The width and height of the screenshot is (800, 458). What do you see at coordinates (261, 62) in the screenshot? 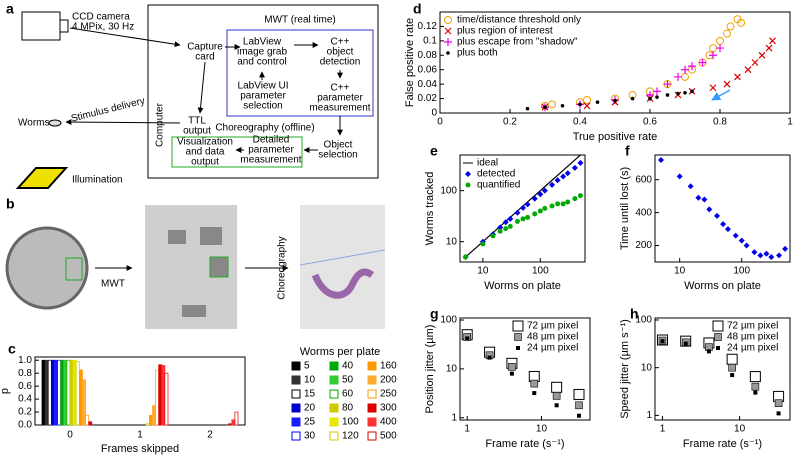
I see `node-label: and control` at bounding box center [261, 62].